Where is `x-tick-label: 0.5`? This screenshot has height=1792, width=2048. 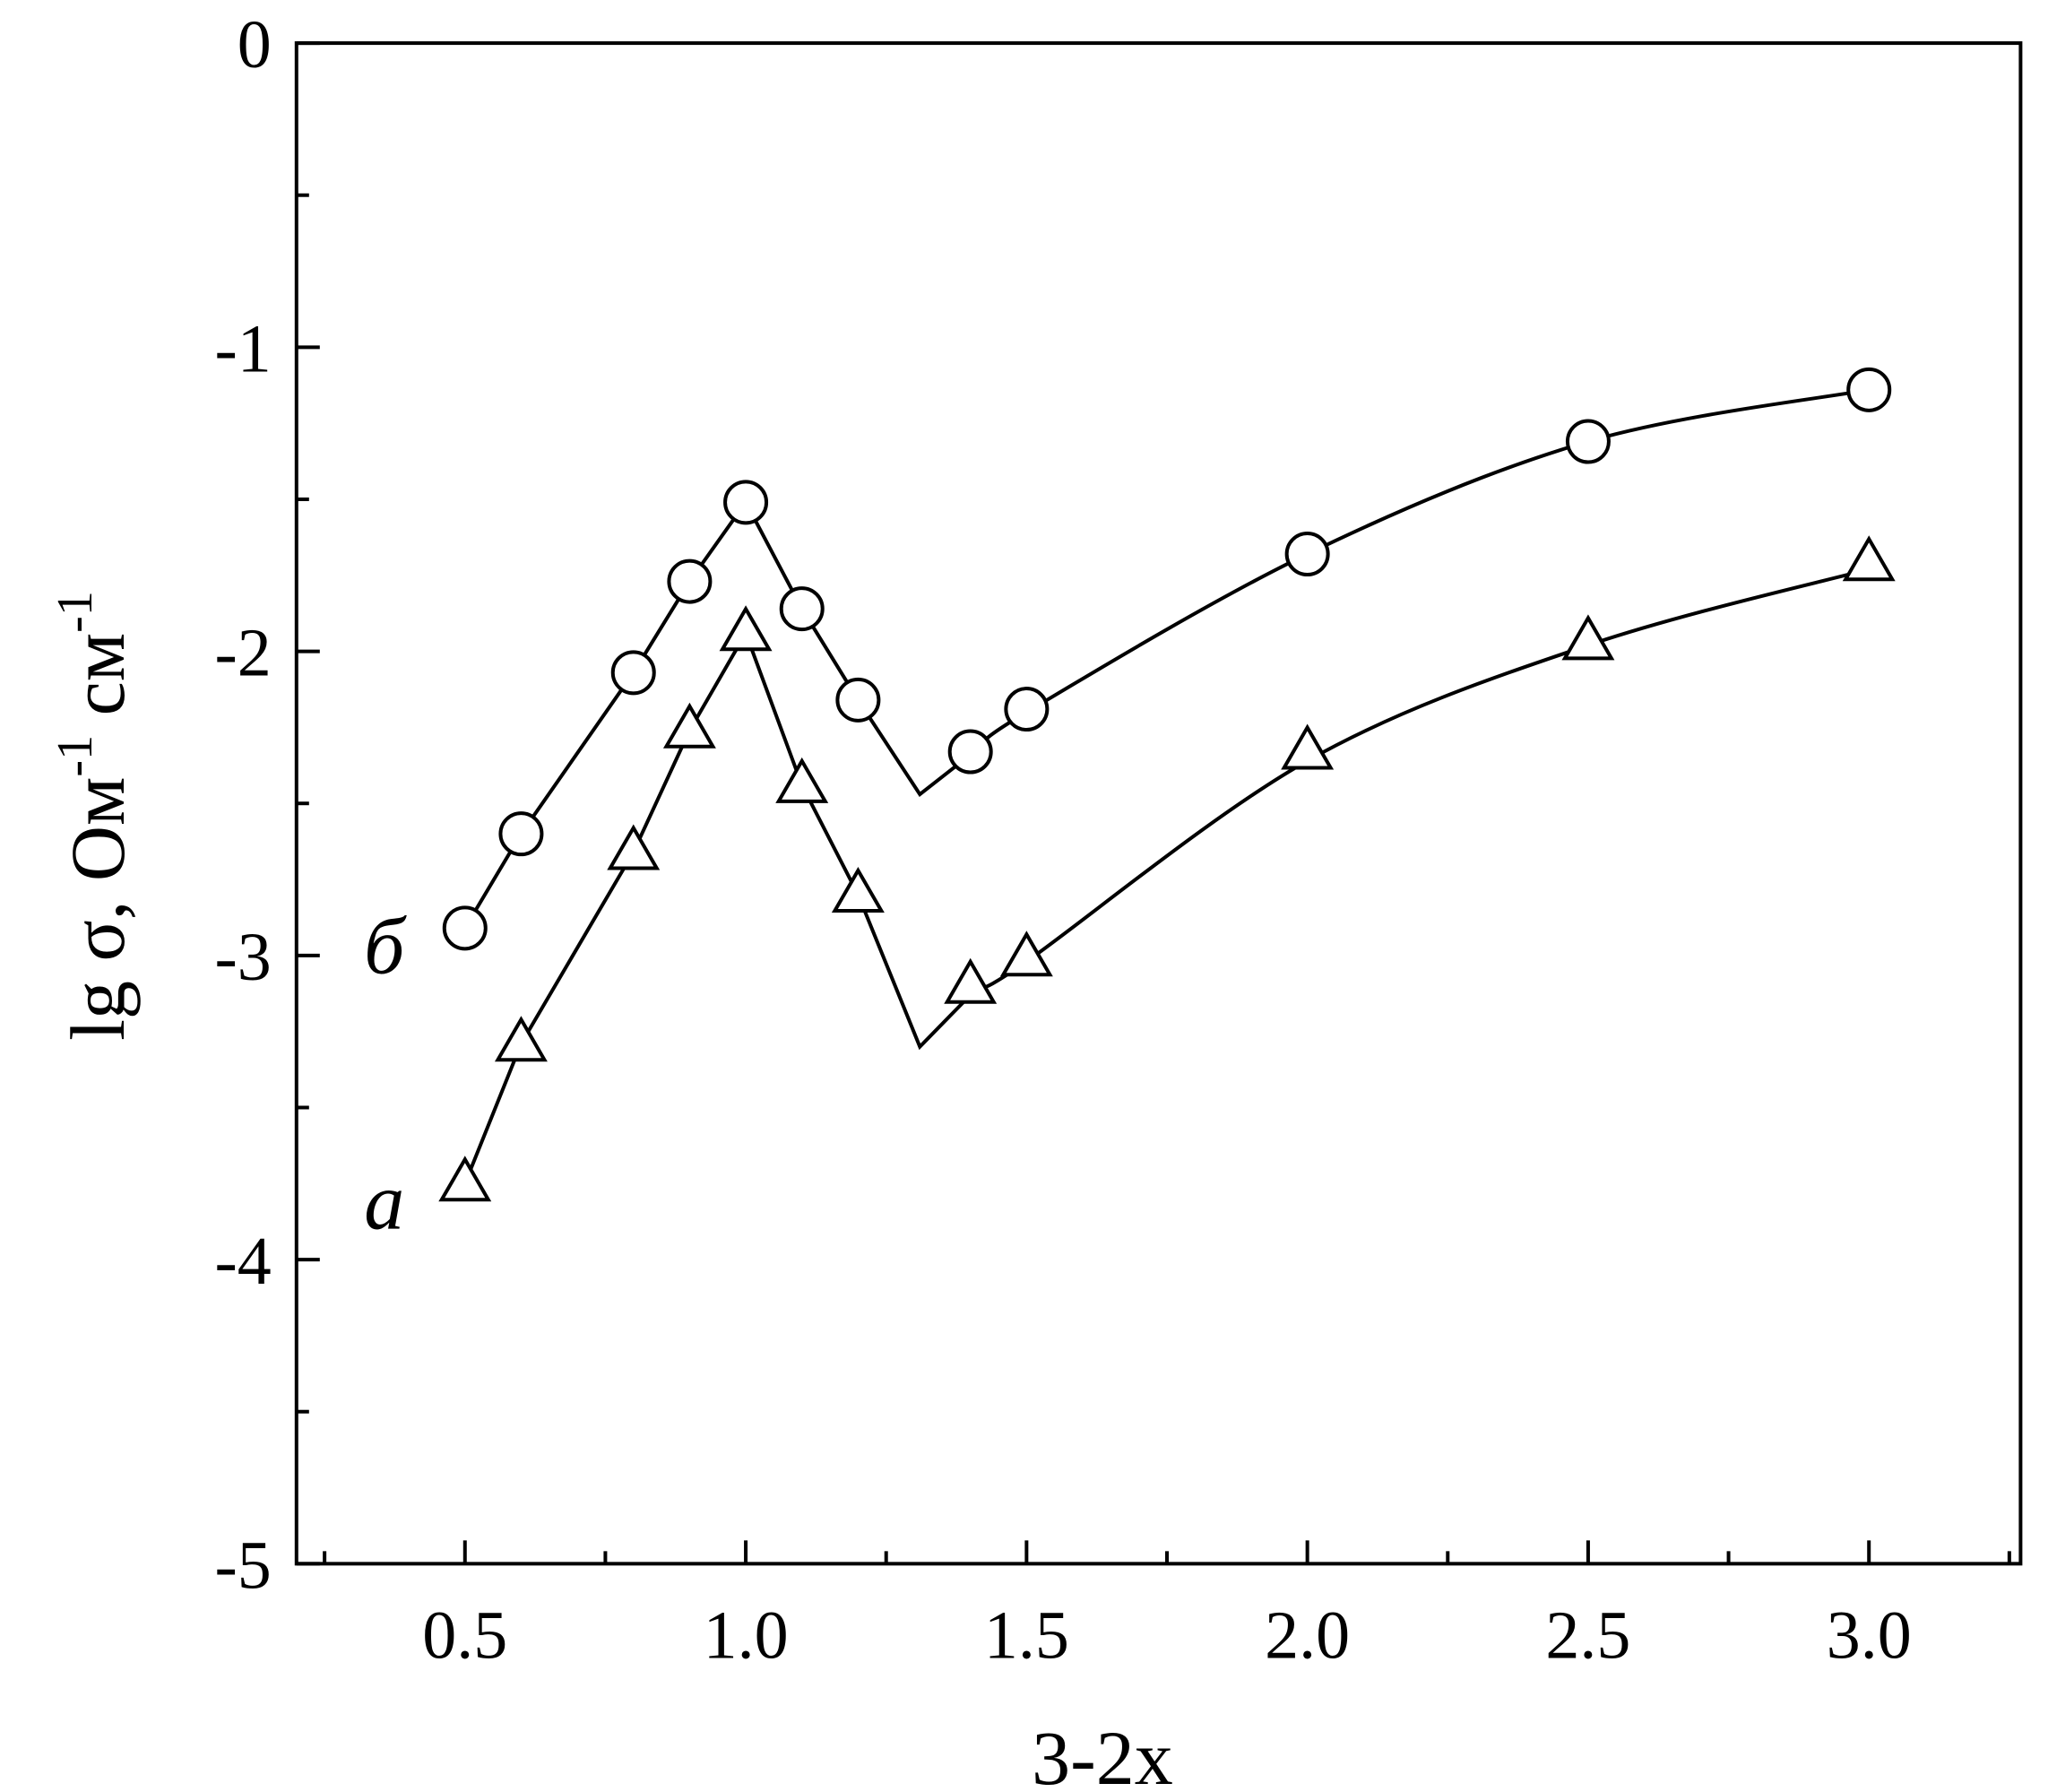 x-tick-label: 0.5 is located at coordinates (464, 1635).